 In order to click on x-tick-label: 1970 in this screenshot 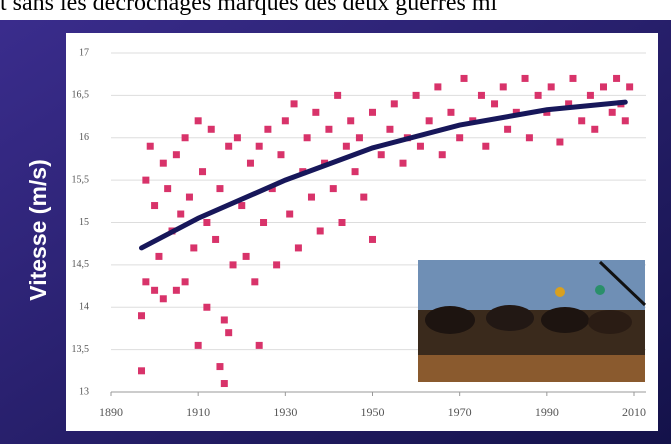, I will do `click(460, 412)`.